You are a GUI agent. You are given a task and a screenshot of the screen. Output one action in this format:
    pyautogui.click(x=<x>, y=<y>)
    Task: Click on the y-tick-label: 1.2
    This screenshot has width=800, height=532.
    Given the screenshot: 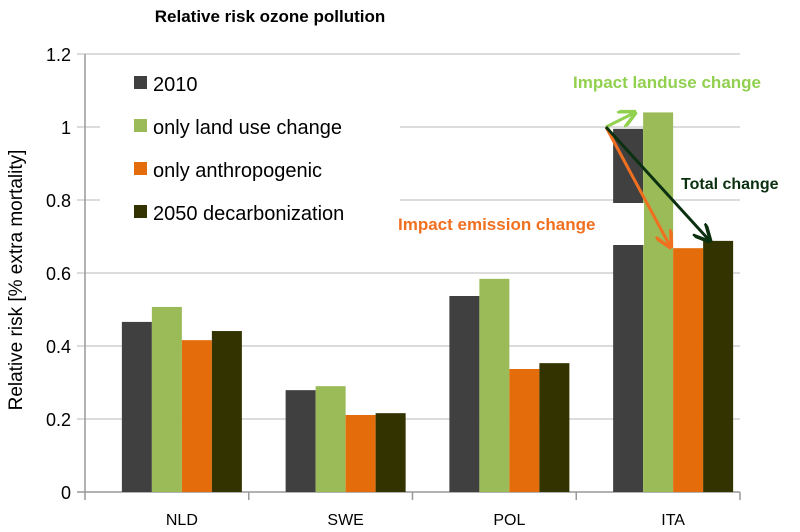 What is the action you would take?
    pyautogui.click(x=58, y=55)
    